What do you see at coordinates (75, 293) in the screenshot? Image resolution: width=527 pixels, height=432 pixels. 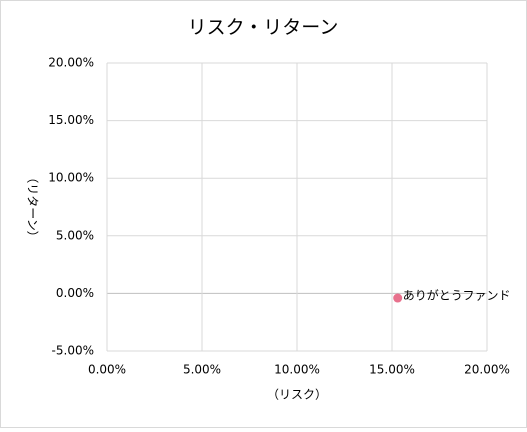 I see `y-tick-label: 0.00%` at bounding box center [75, 293].